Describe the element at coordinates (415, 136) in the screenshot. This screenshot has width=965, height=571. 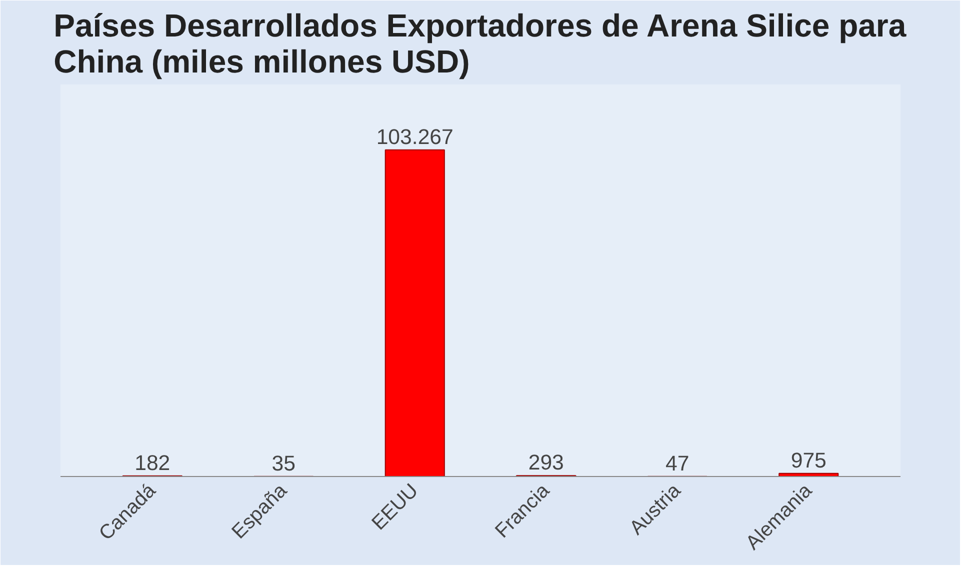
I see `data-label: 103.267` at that location.